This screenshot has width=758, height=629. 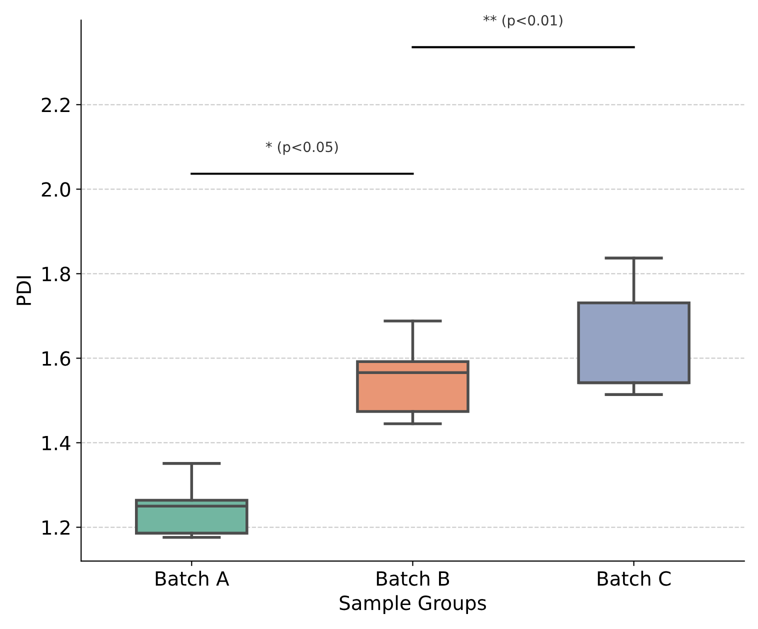 I want to click on annotation: ** (p<0.01), so click(x=522, y=21).